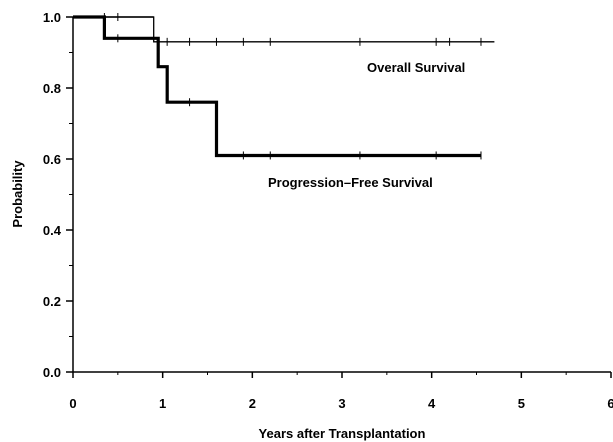  What do you see at coordinates (58, 195) in the screenshot?
I see `y-ticks: 0.0 0.2 0.4 0.6 0.8 1.0` at bounding box center [58, 195].